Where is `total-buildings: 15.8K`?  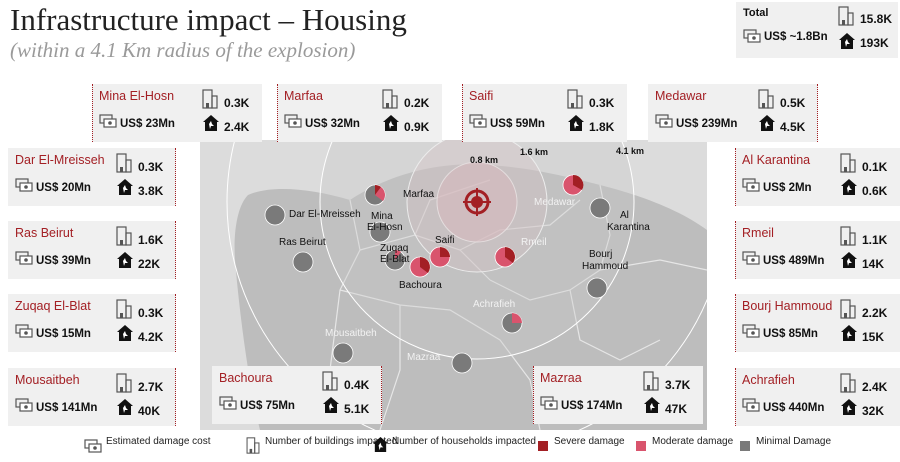 total-buildings: 15.8K is located at coordinates (876, 19).